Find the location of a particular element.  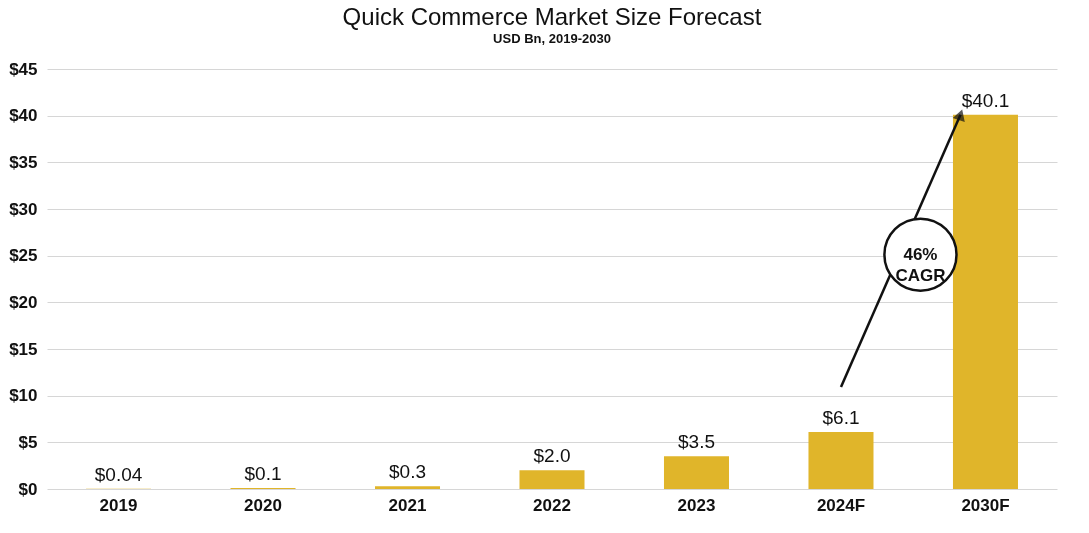

y-tick-label: $10 is located at coordinates (23, 396).